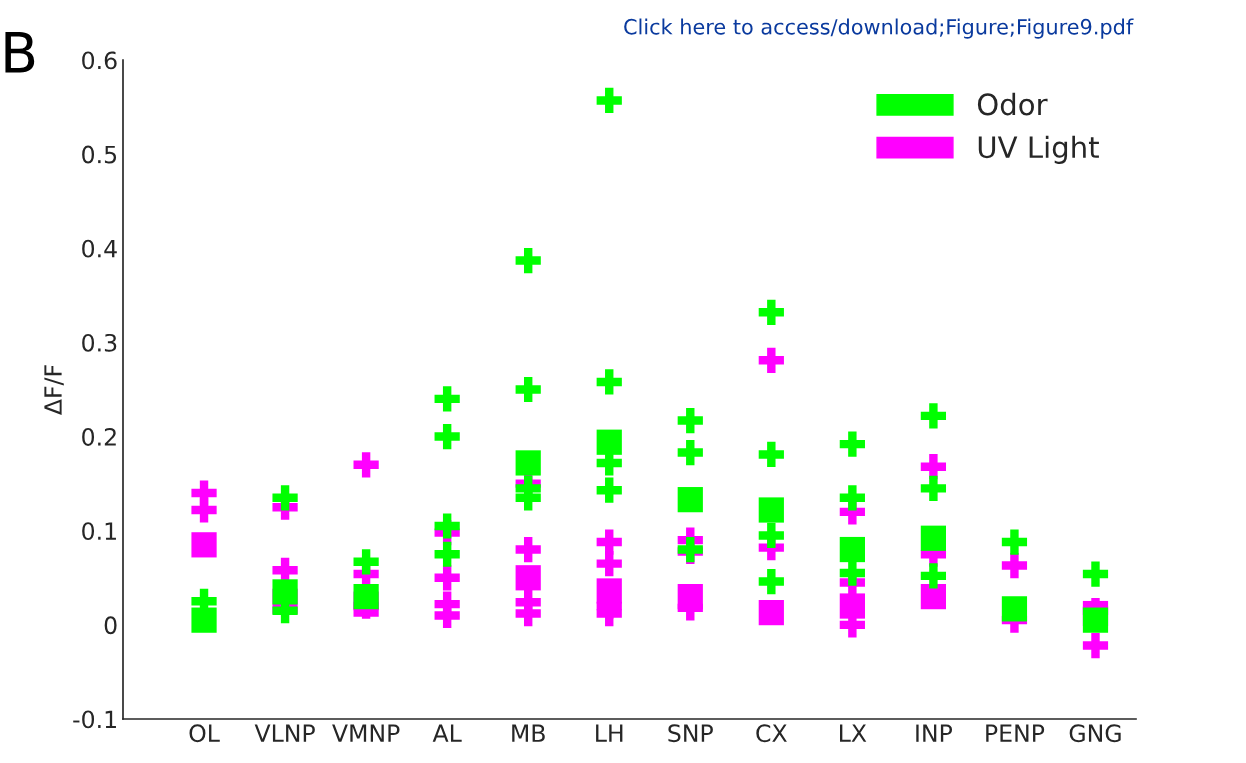  What do you see at coordinates (609, 733) in the screenshot?
I see `x-tick-label: LH` at bounding box center [609, 733].